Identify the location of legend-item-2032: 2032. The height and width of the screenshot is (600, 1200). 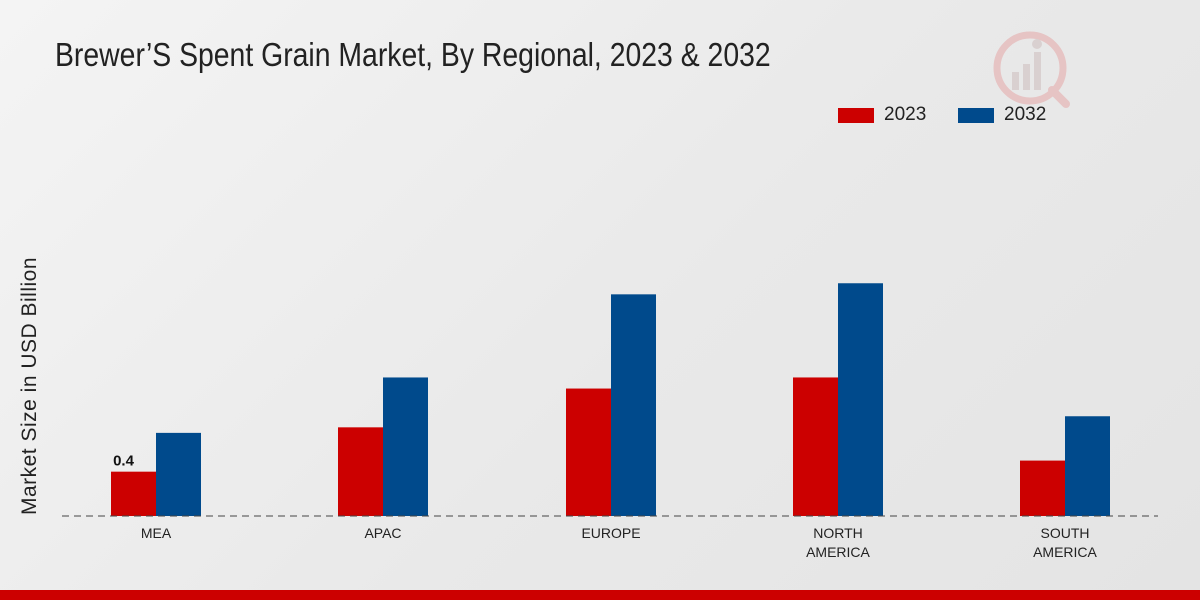
(1002, 115).